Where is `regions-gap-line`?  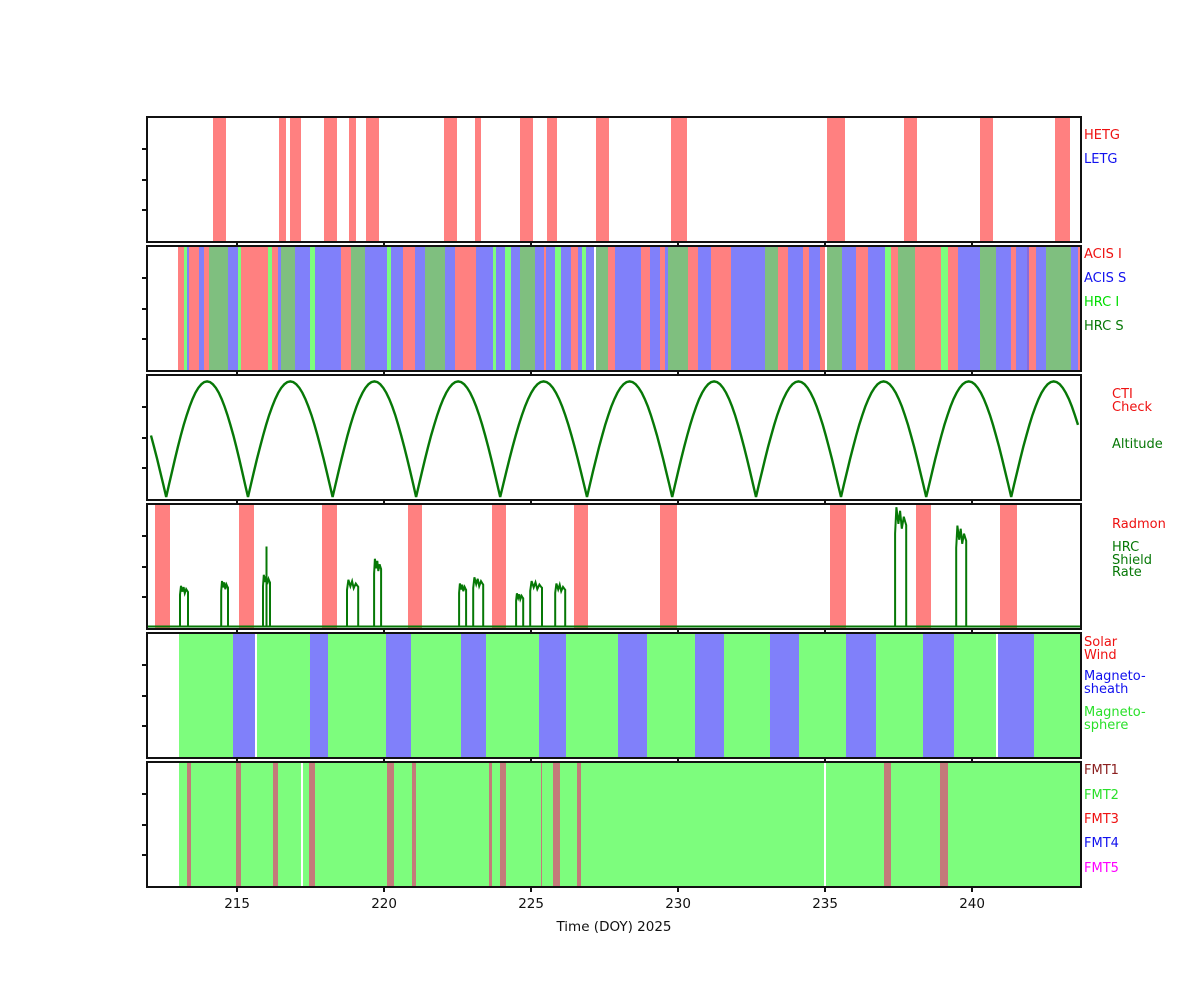 regions-gap-line is located at coordinates (256, 695).